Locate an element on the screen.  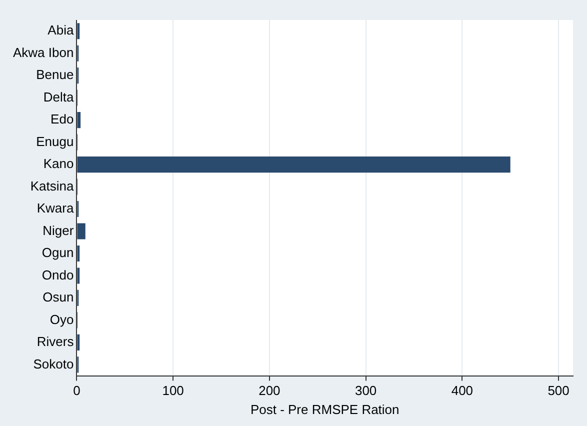
y-tick-label: Ondo is located at coordinates (58, 274).